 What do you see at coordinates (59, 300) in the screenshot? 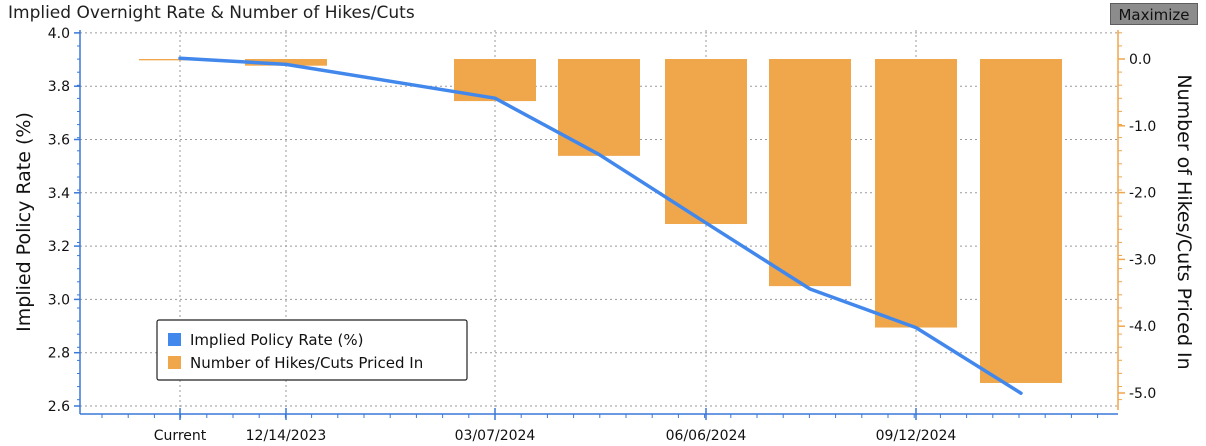
I see `left-tick-label: 3.0` at bounding box center [59, 300].